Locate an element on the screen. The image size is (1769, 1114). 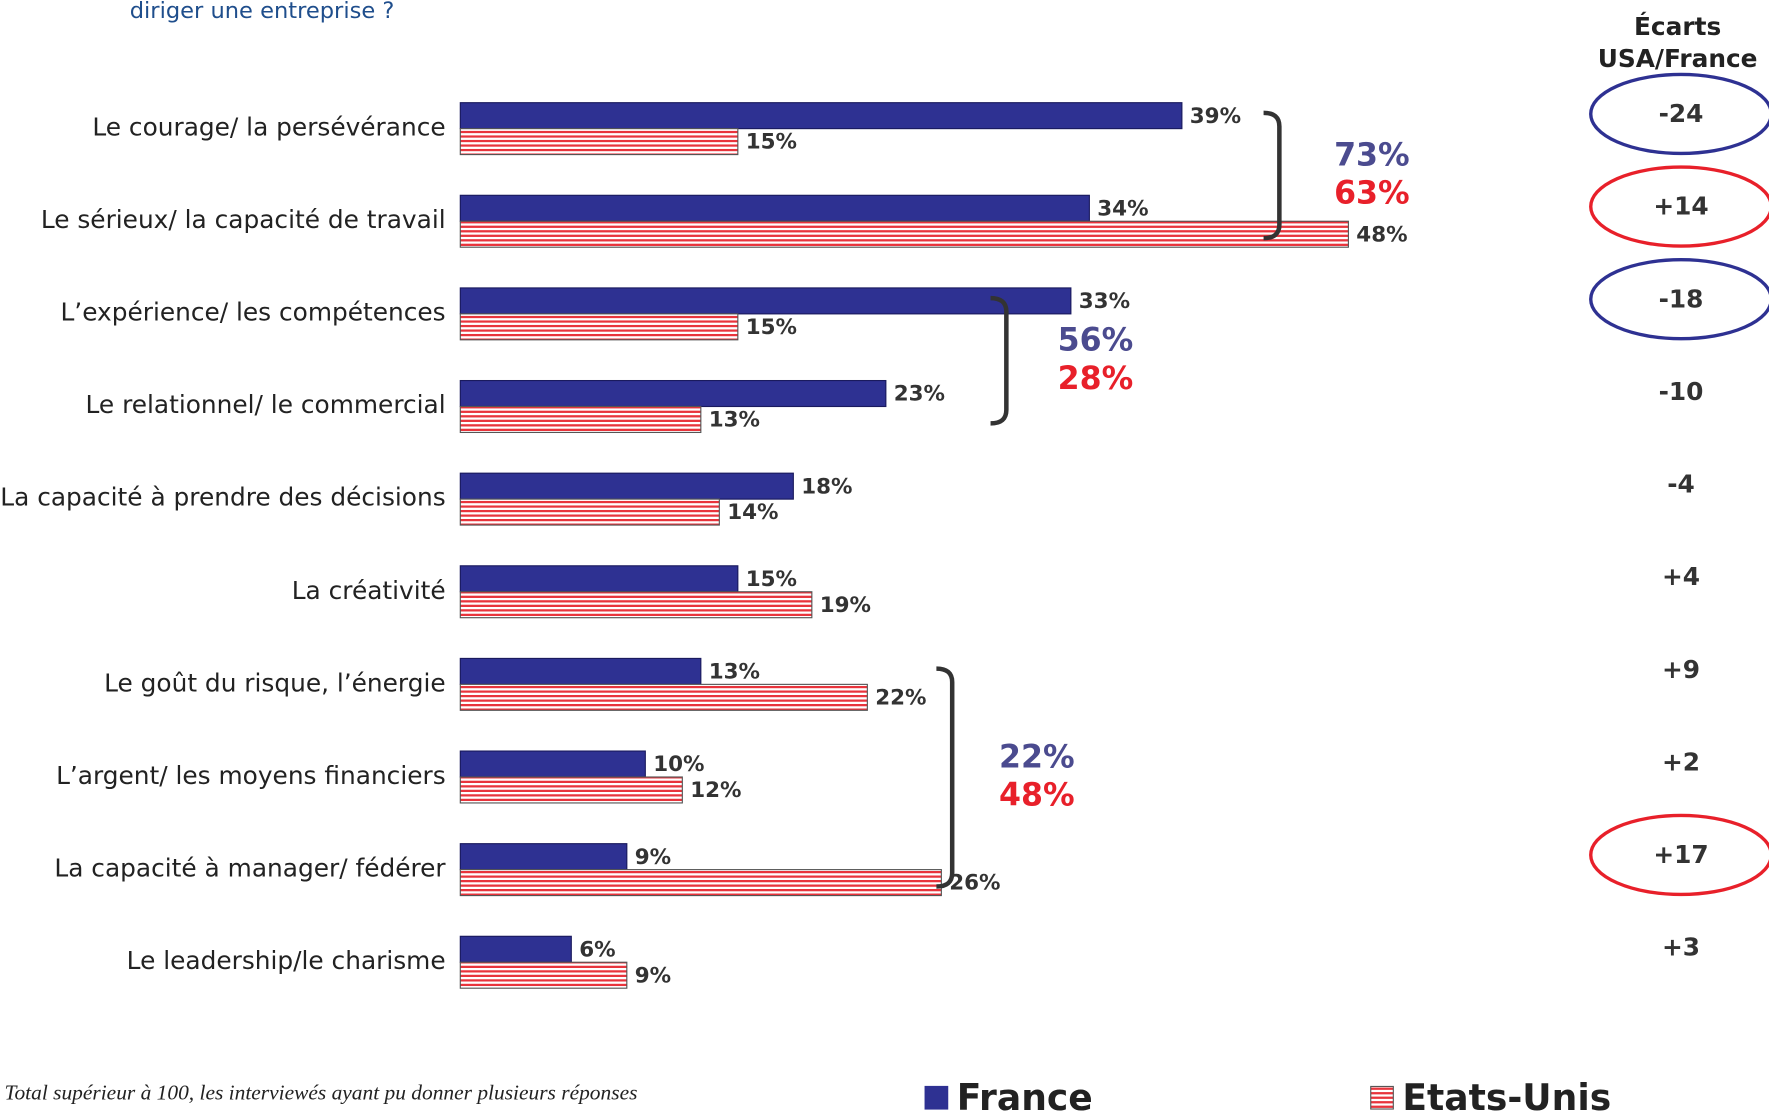
category-label-text: L’argent/ les moyens financiers is located at coordinates (251, 776).